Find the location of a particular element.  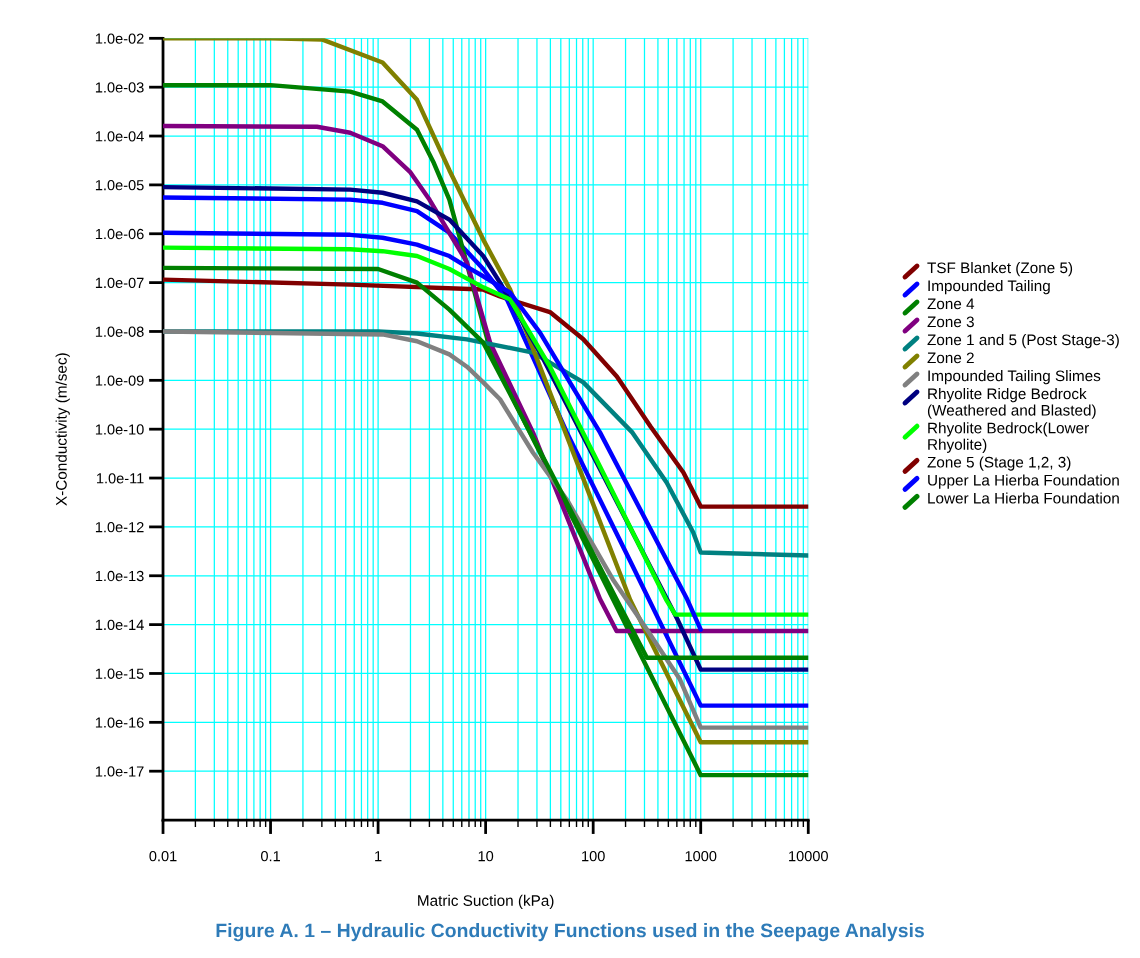

x-tick-label: 0.1 is located at coordinates (270, 856).